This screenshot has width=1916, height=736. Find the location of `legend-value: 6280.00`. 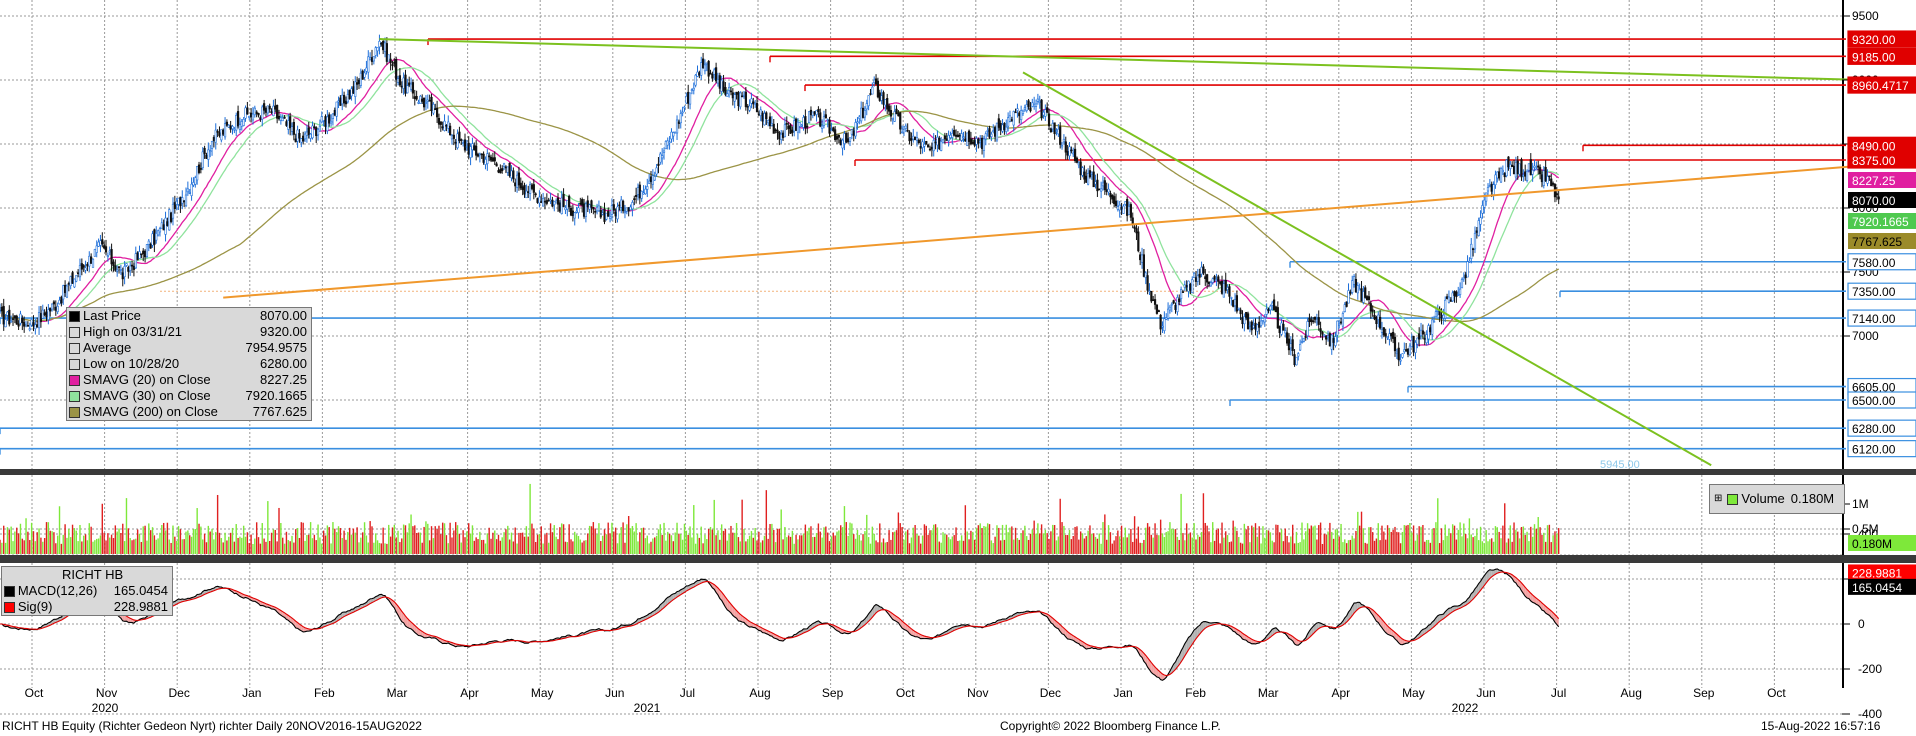

legend-value: 6280.00 is located at coordinates (283, 363).